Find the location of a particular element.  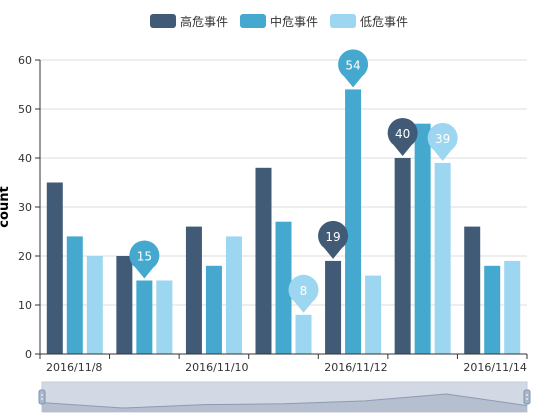

legend-item: 中危事件 is located at coordinates (279, 21).